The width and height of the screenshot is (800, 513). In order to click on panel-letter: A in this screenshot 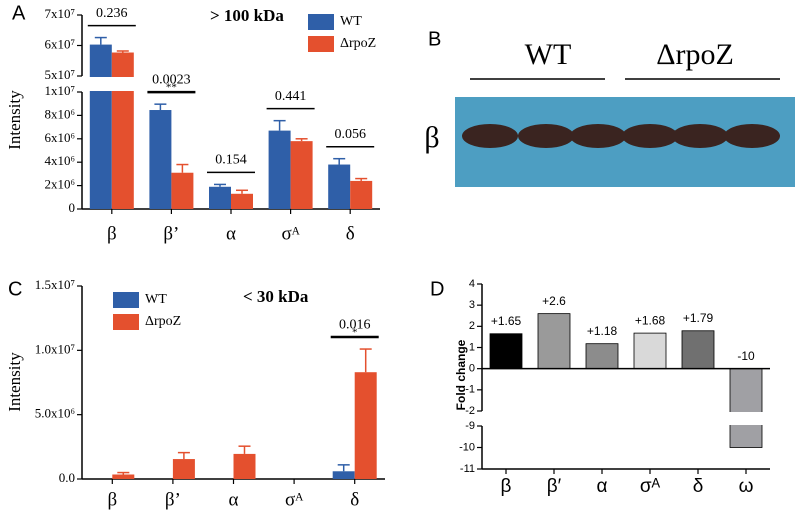, I will do `click(19, 13)`.